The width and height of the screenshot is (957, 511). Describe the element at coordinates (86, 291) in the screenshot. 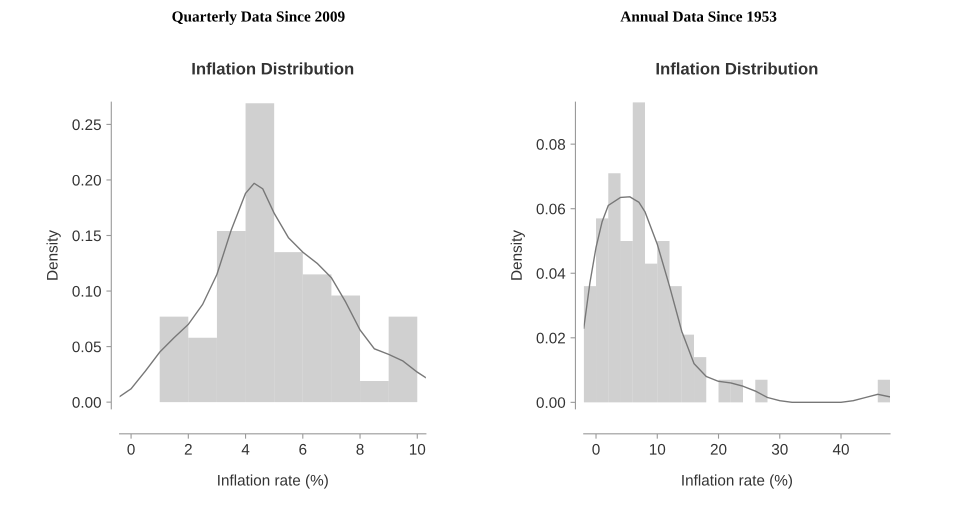

I see `y-tick-label: 0.10` at that location.